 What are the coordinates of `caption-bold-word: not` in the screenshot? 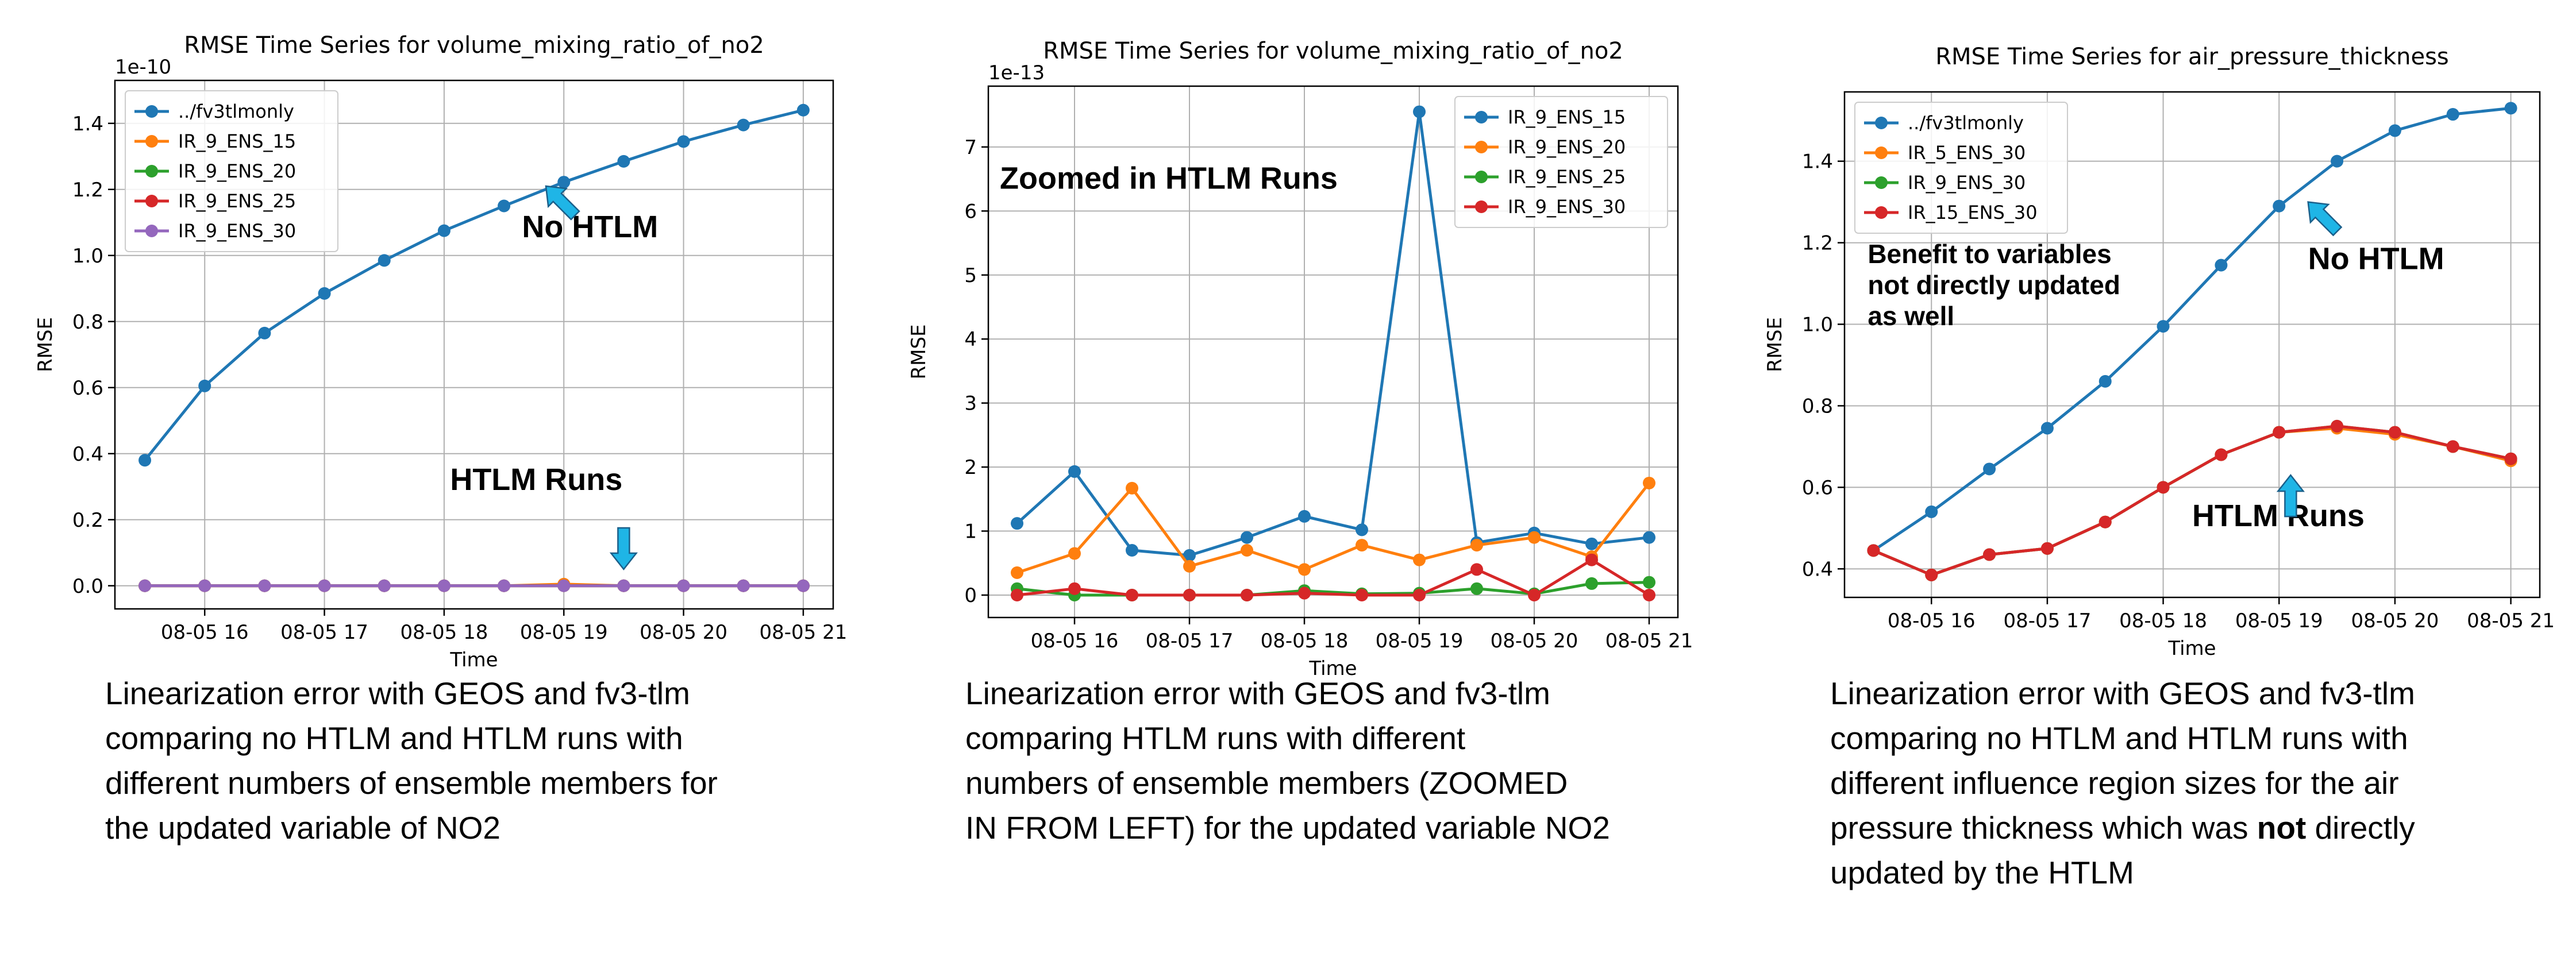 It's located at (2282, 828).